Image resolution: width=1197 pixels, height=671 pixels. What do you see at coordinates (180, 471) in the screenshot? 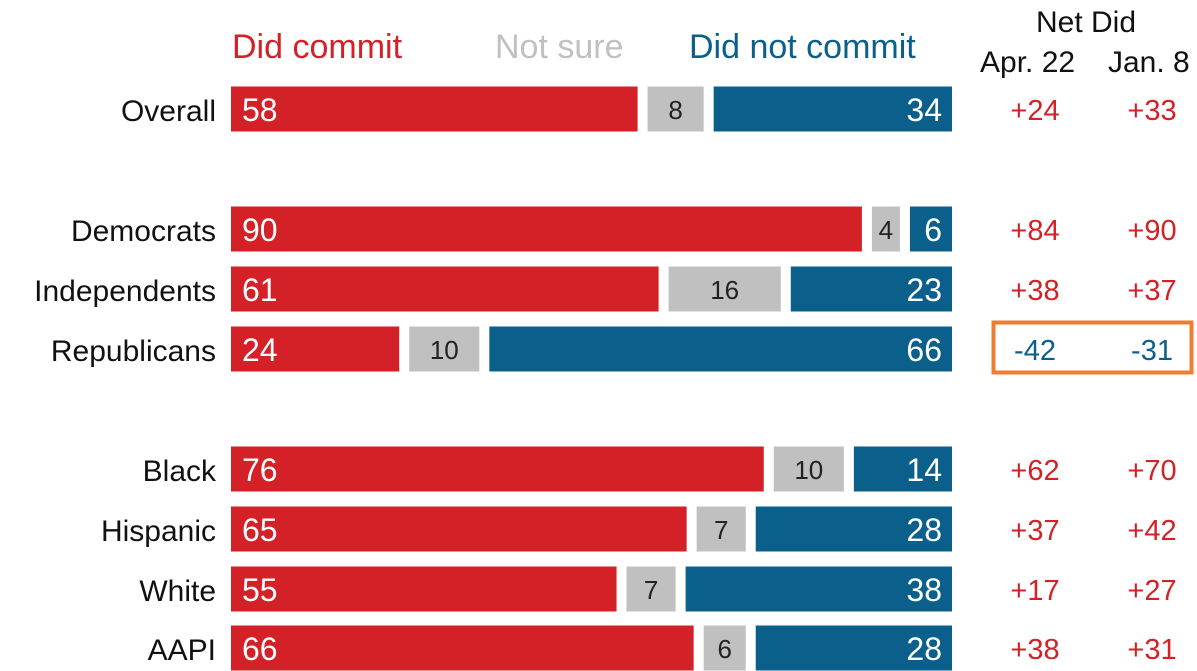
I see `category-label-black: Black` at bounding box center [180, 471].